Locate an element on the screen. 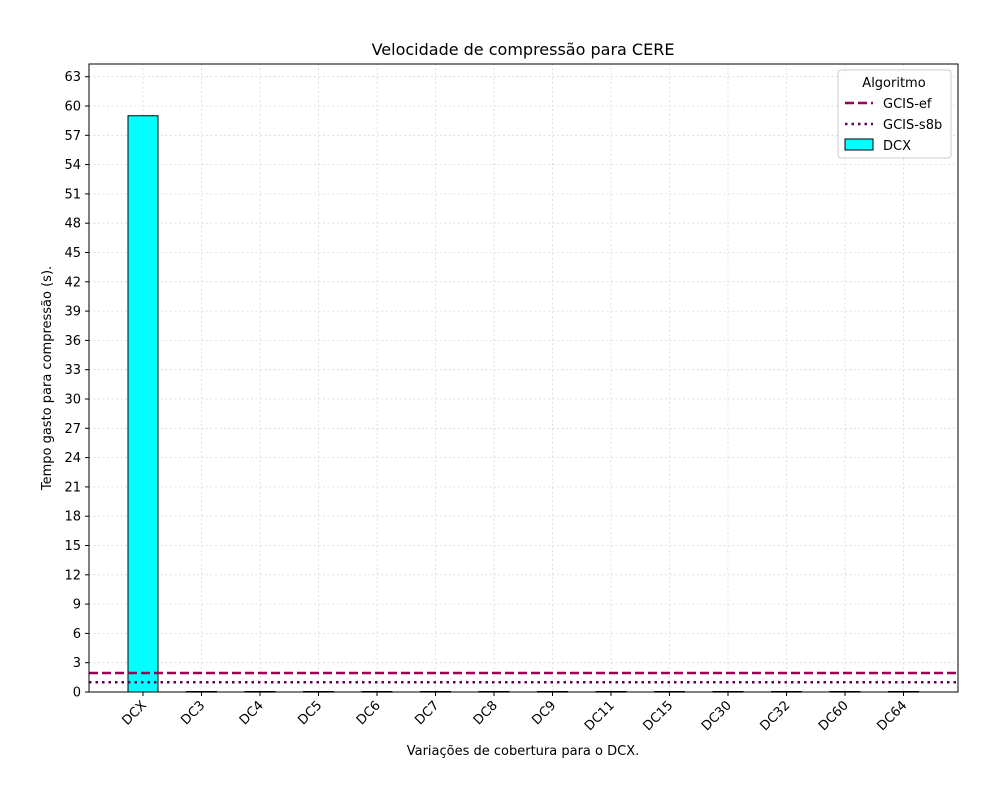  x-tick-label: DC5 is located at coordinates (310, 713).